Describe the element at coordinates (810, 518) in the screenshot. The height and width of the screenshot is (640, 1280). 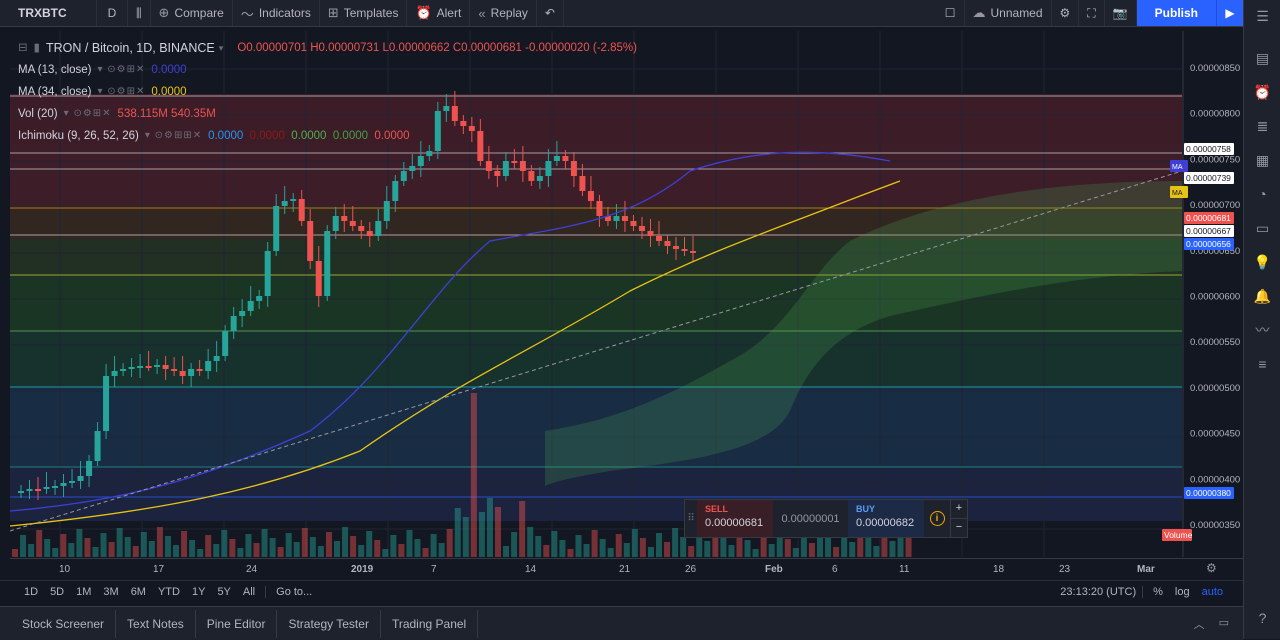
I see `spread-value: 0.00000001` at that location.